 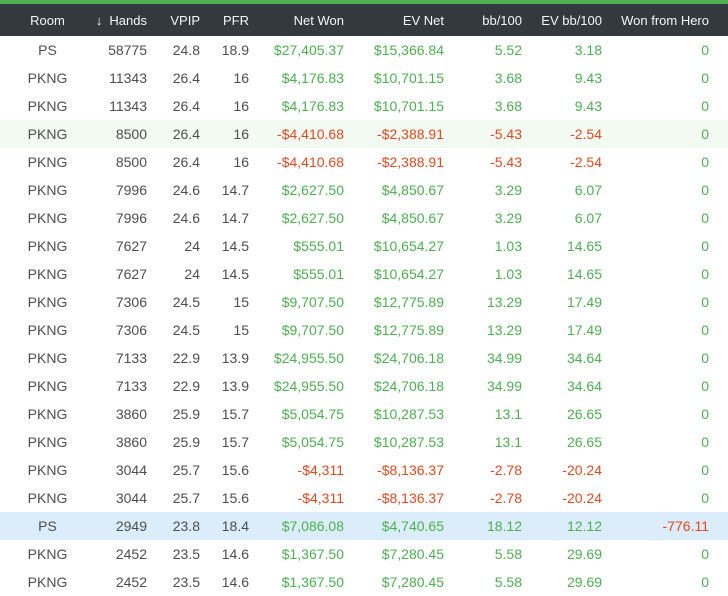 I want to click on cell-hands: 7306, so click(x=131, y=302).